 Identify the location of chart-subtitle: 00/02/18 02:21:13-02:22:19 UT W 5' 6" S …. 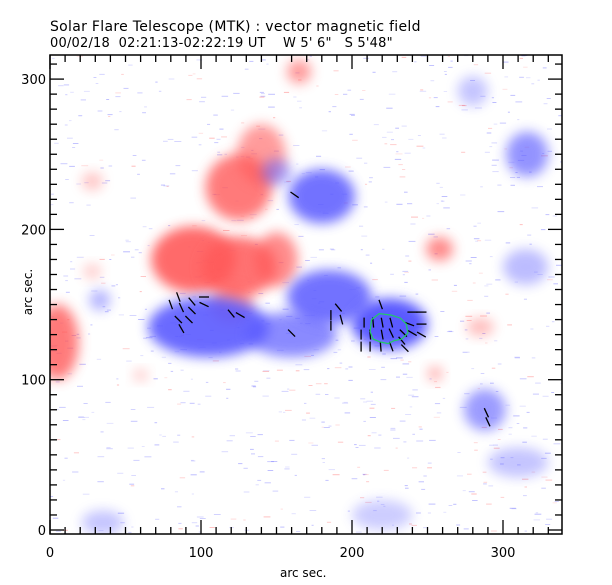
(221, 43).